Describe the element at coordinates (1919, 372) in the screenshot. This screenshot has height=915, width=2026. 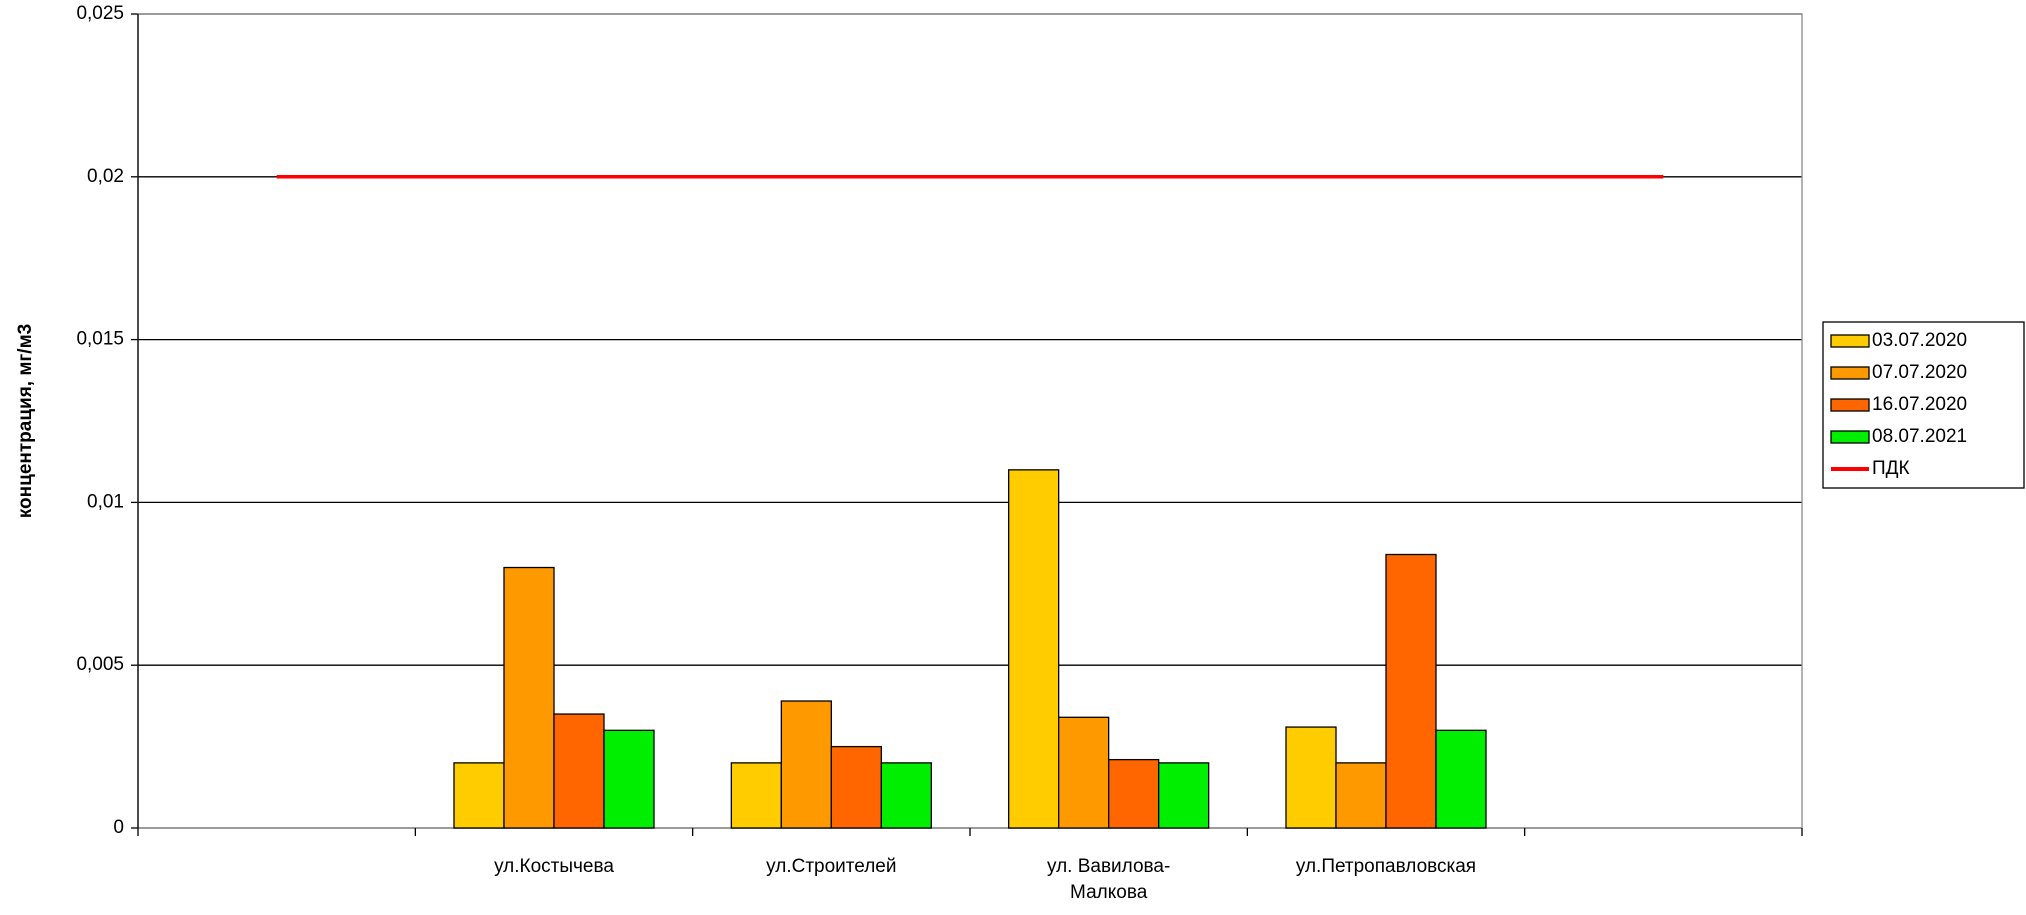
I see `legend-label: 07.07.2020` at that location.